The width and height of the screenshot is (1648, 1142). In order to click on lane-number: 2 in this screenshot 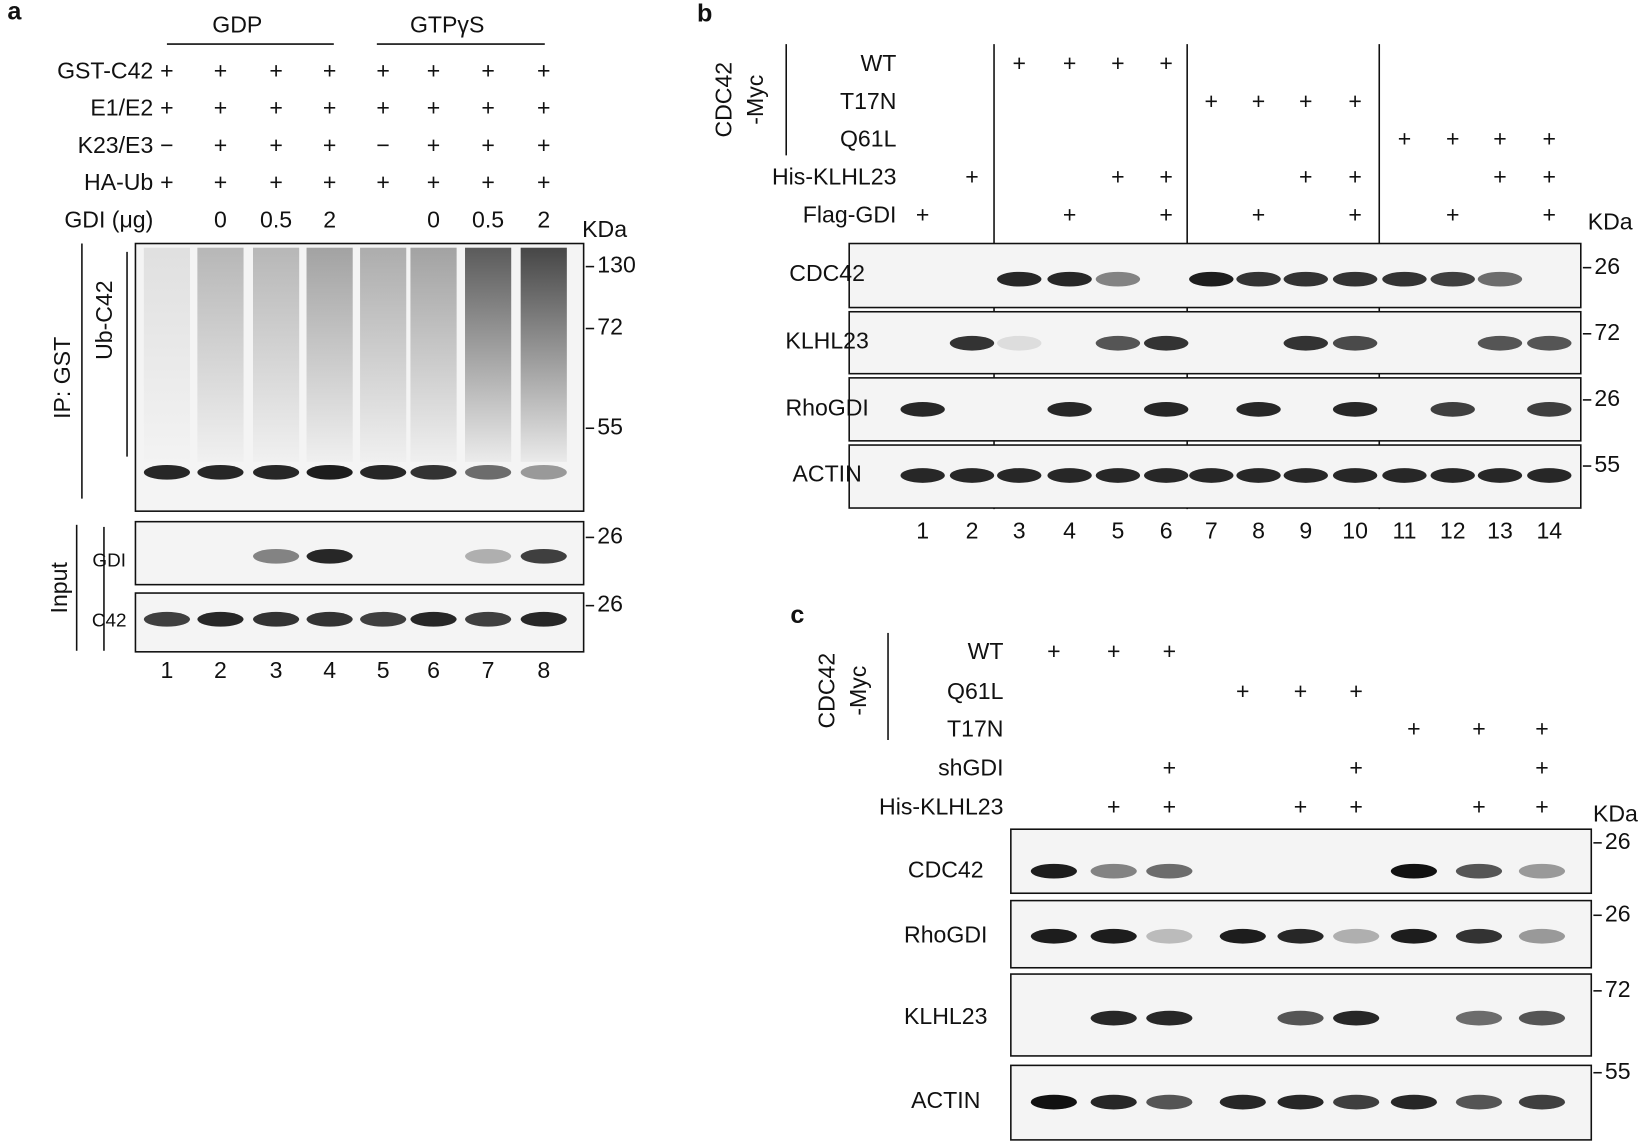, I will do `click(972, 530)`.